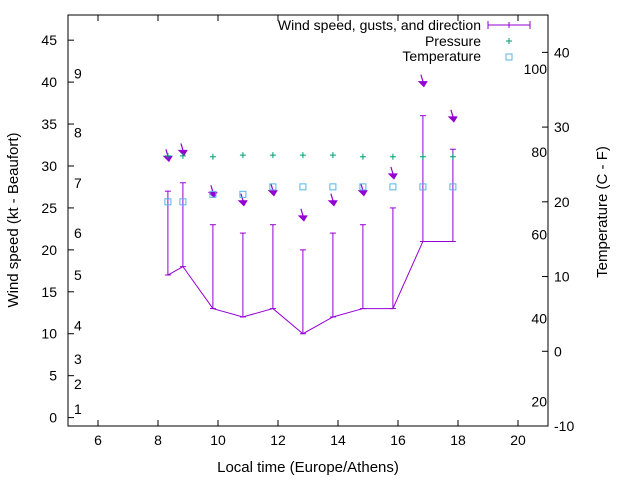 This screenshot has height=480, width=640. I want to click on x-tick-label: 14, so click(338, 440).